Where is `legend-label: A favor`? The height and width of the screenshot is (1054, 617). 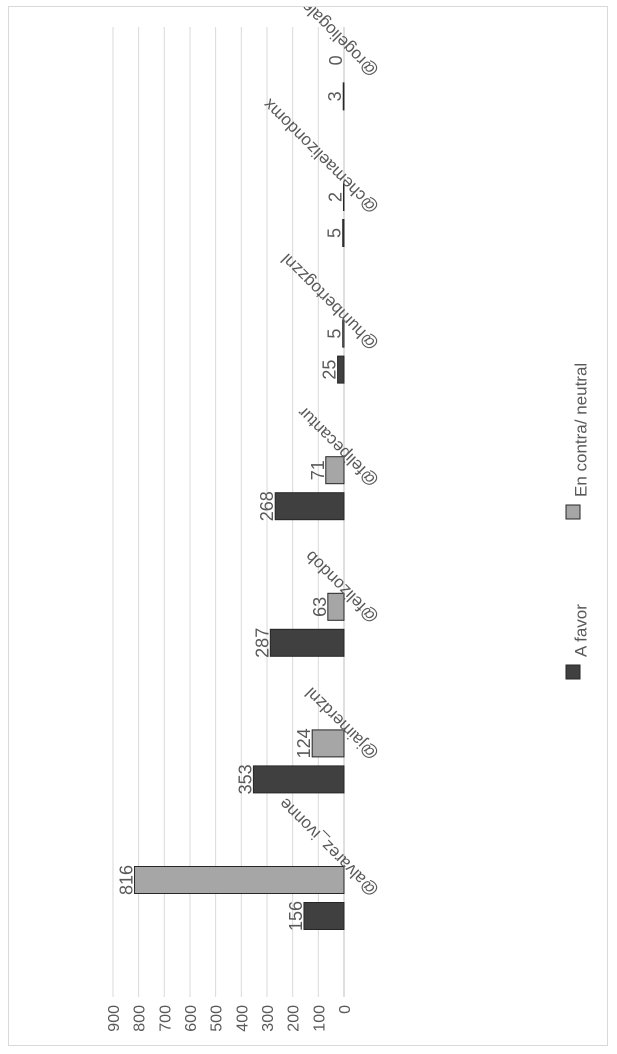
legend-label: A favor is located at coordinates (581, 630).